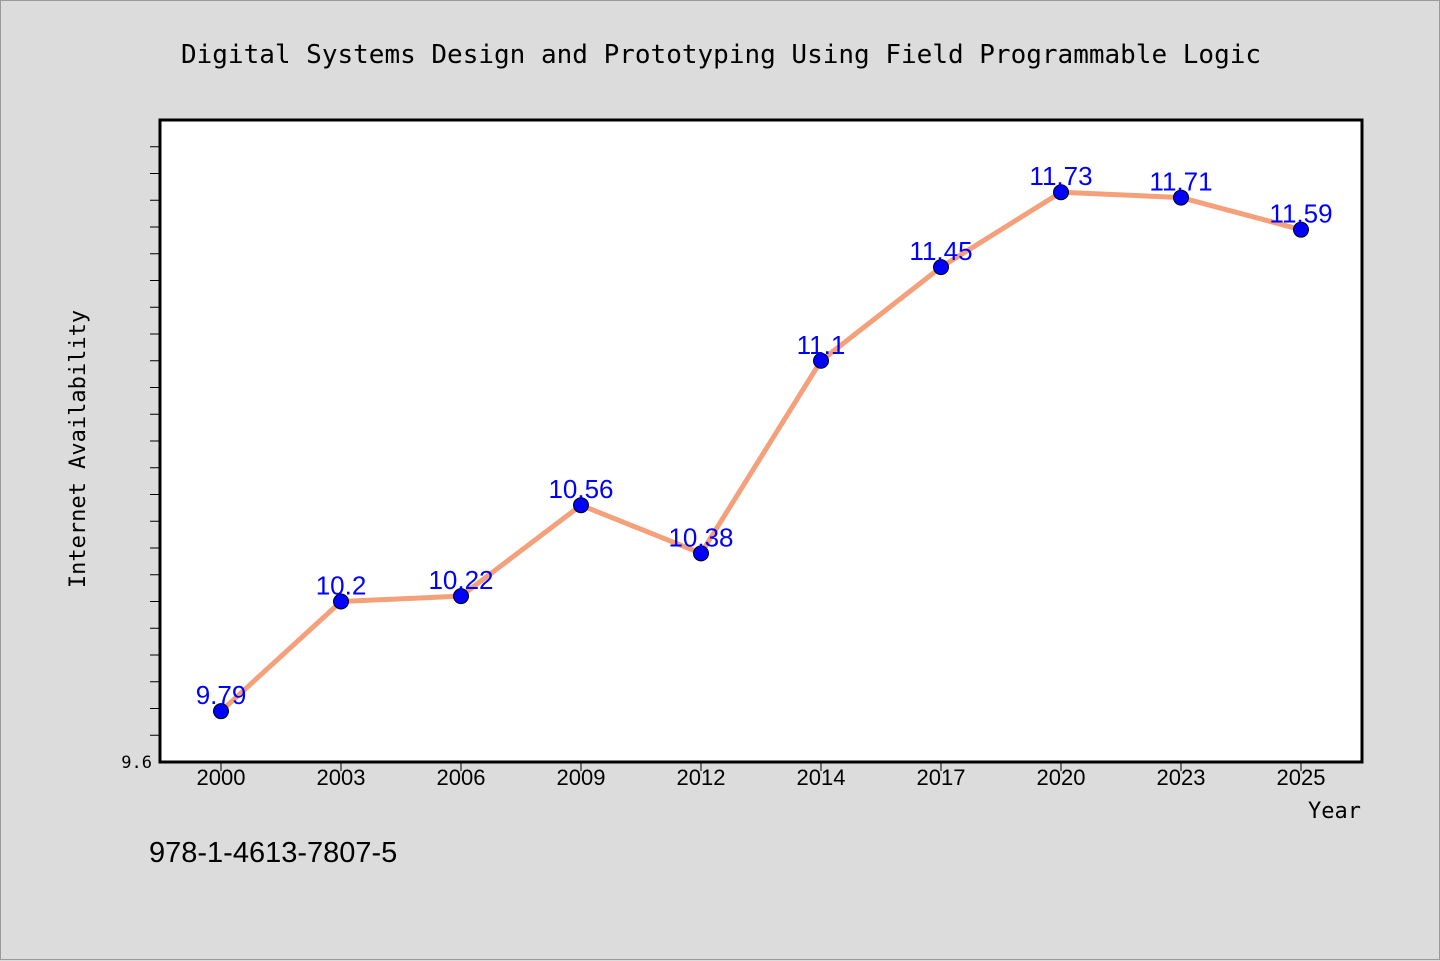  What do you see at coordinates (1301, 777) in the screenshot?
I see `x-tick-label: 2025` at bounding box center [1301, 777].